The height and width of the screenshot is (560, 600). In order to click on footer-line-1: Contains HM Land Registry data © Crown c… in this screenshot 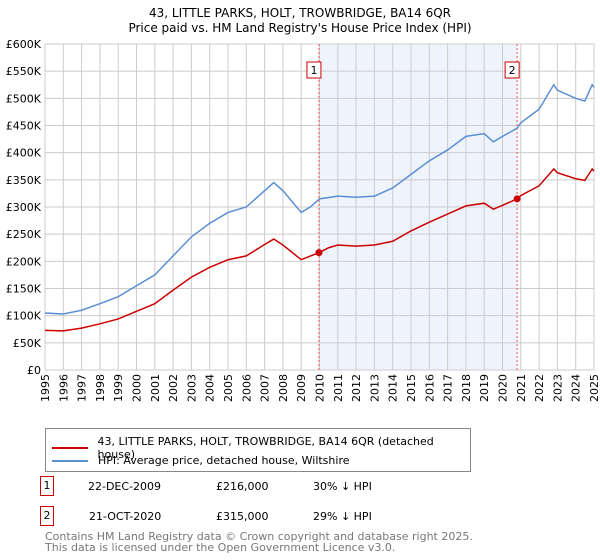, I will do `click(259, 536)`.